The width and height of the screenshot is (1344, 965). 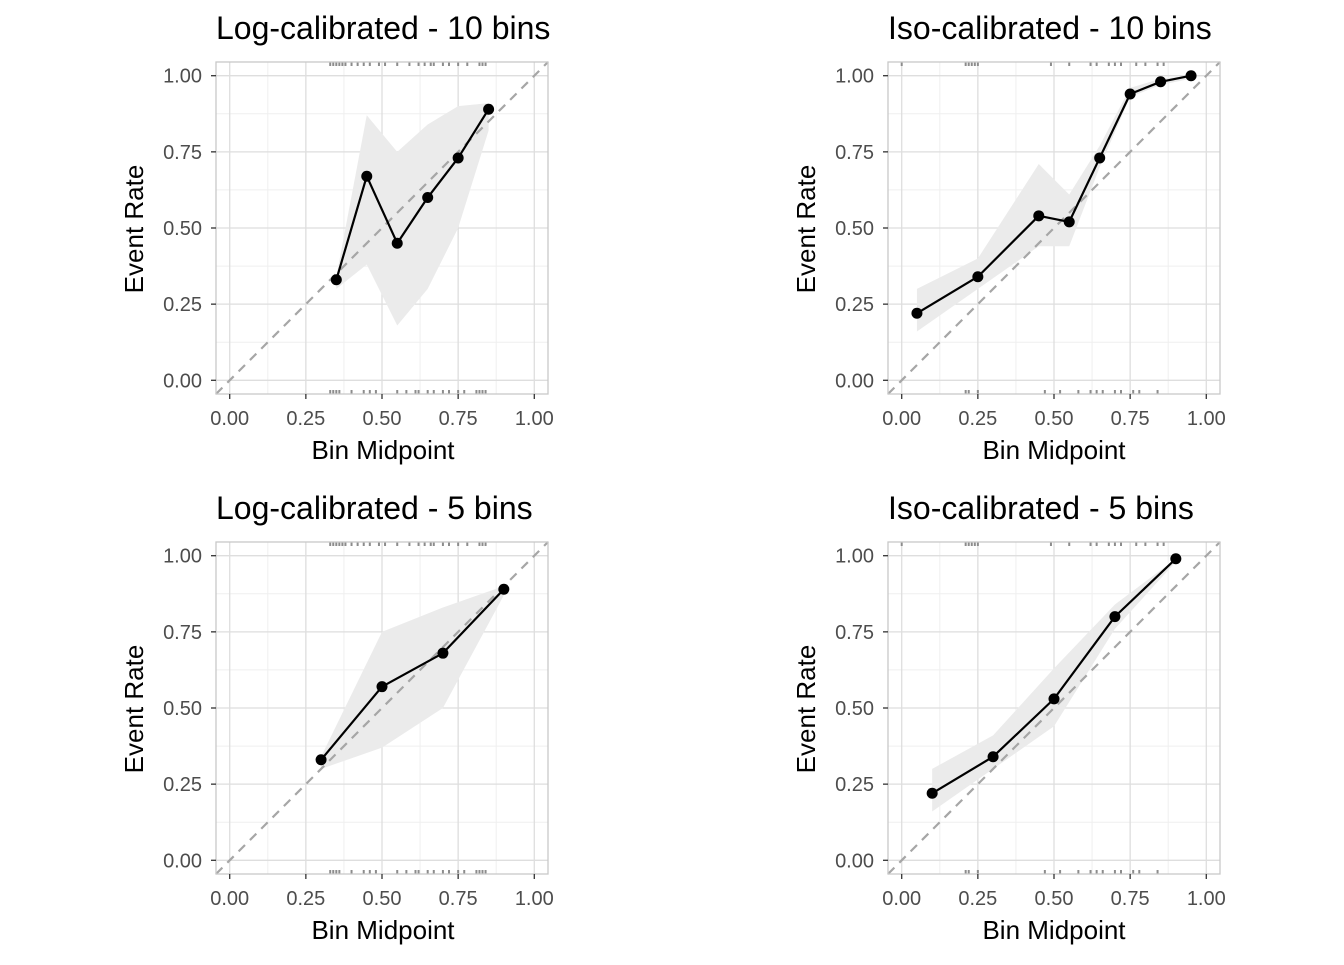 I want to click on confidence-ribbon, so click(x=412, y=214).